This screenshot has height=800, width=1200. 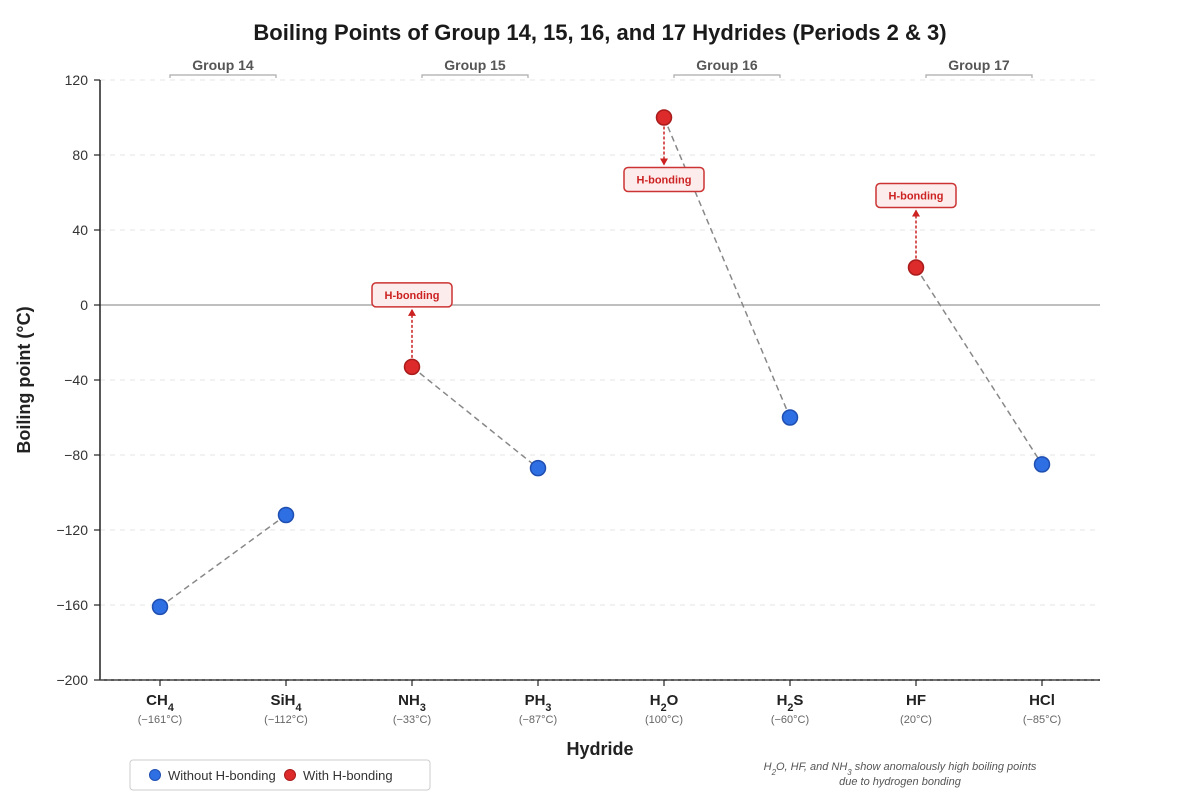 What do you see at coordinates (223, 65) in the screenshot?
I see `group-label: Group 14` at bounding box center [223, 65].